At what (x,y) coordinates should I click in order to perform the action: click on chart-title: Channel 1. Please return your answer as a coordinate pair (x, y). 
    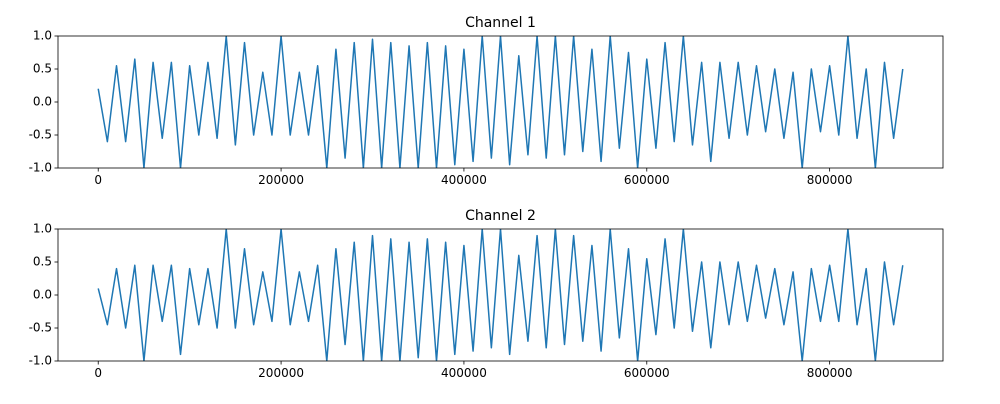
    Looking at the image, I should click on (500, 23).